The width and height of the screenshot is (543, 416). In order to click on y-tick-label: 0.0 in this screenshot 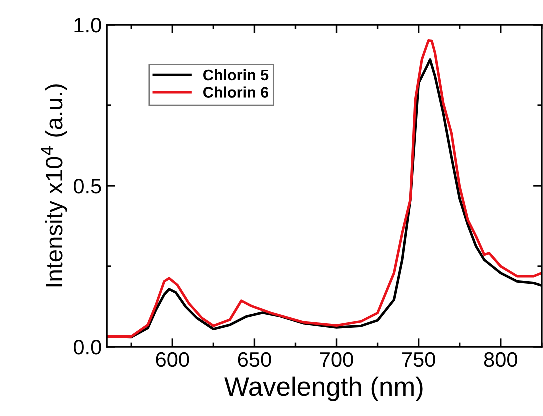, I will do `click(88, 347)`.